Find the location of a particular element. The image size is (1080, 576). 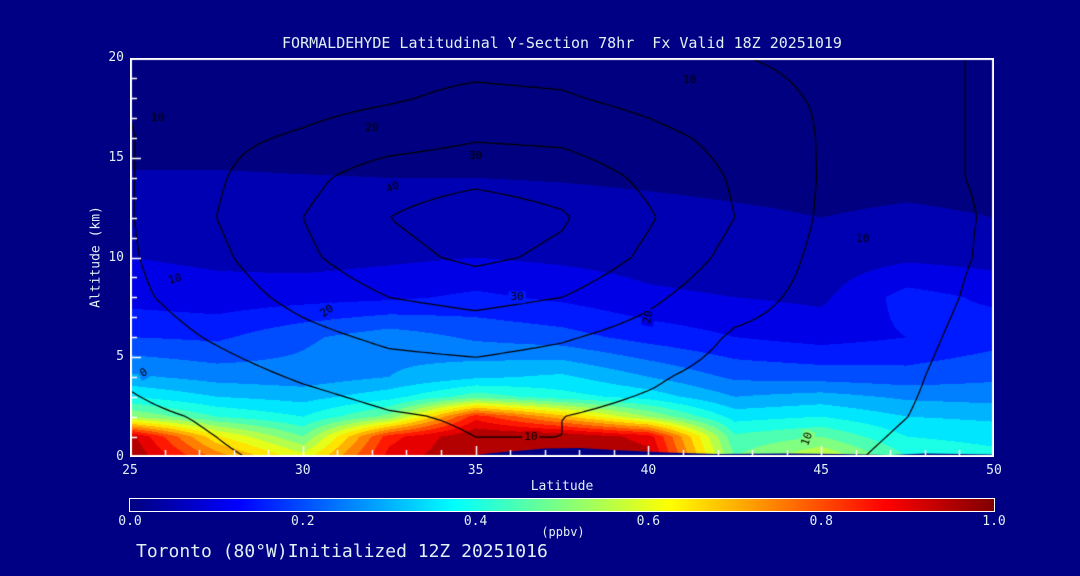

x-tick-label: 50 is located at coordinates (994, 470).